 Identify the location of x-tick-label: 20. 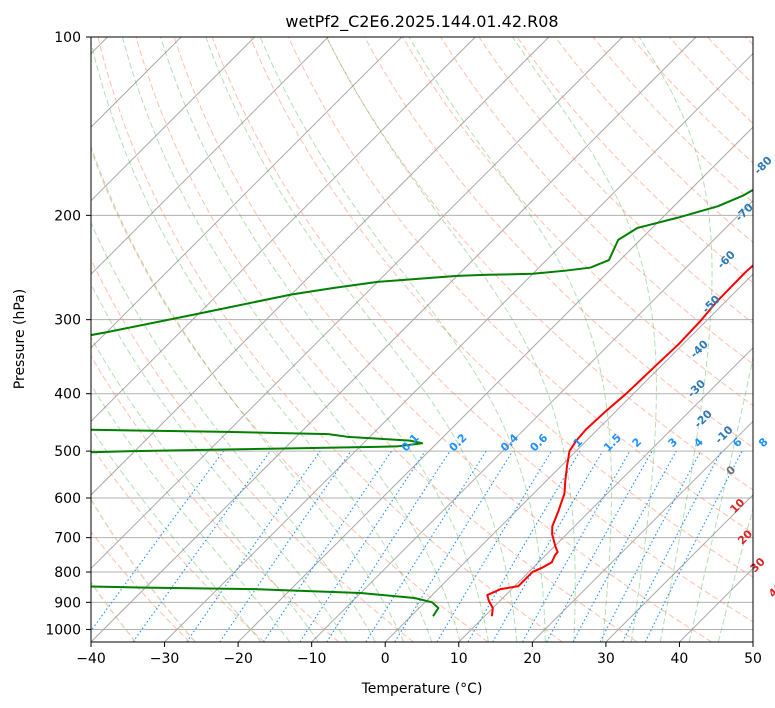
(532, 659).